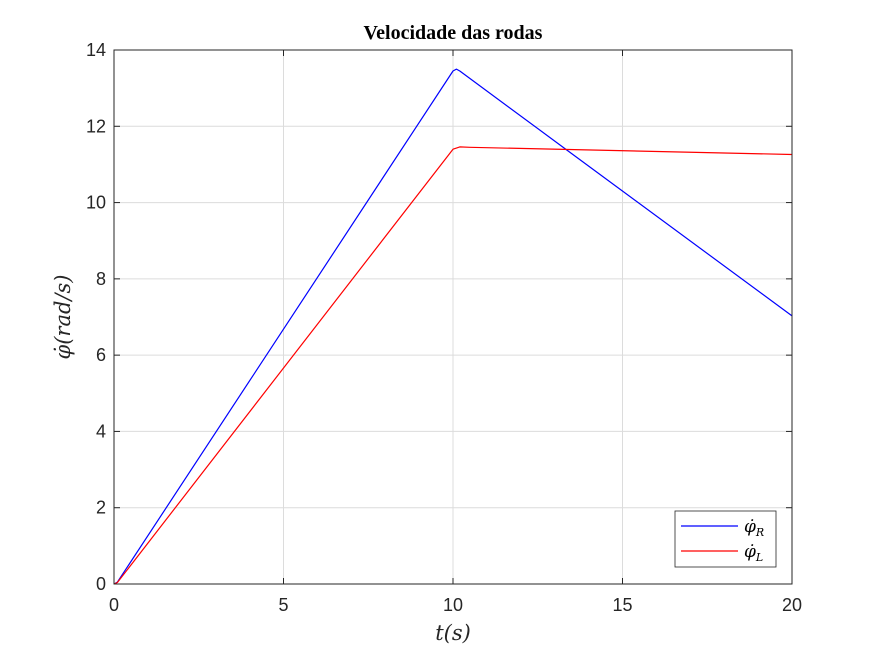  Describe the element at coordinates (101, 355) in the screenshot. I see `y-tick-label: 6` at that location.